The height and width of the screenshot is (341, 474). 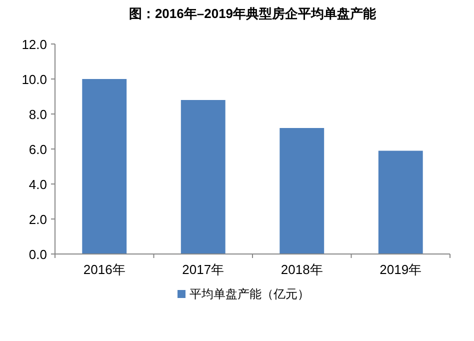 What do you see at coordinates (203, 269) in the screenshot?
I see `x-tick-label: 2017年` at bounding box center [203, 269].